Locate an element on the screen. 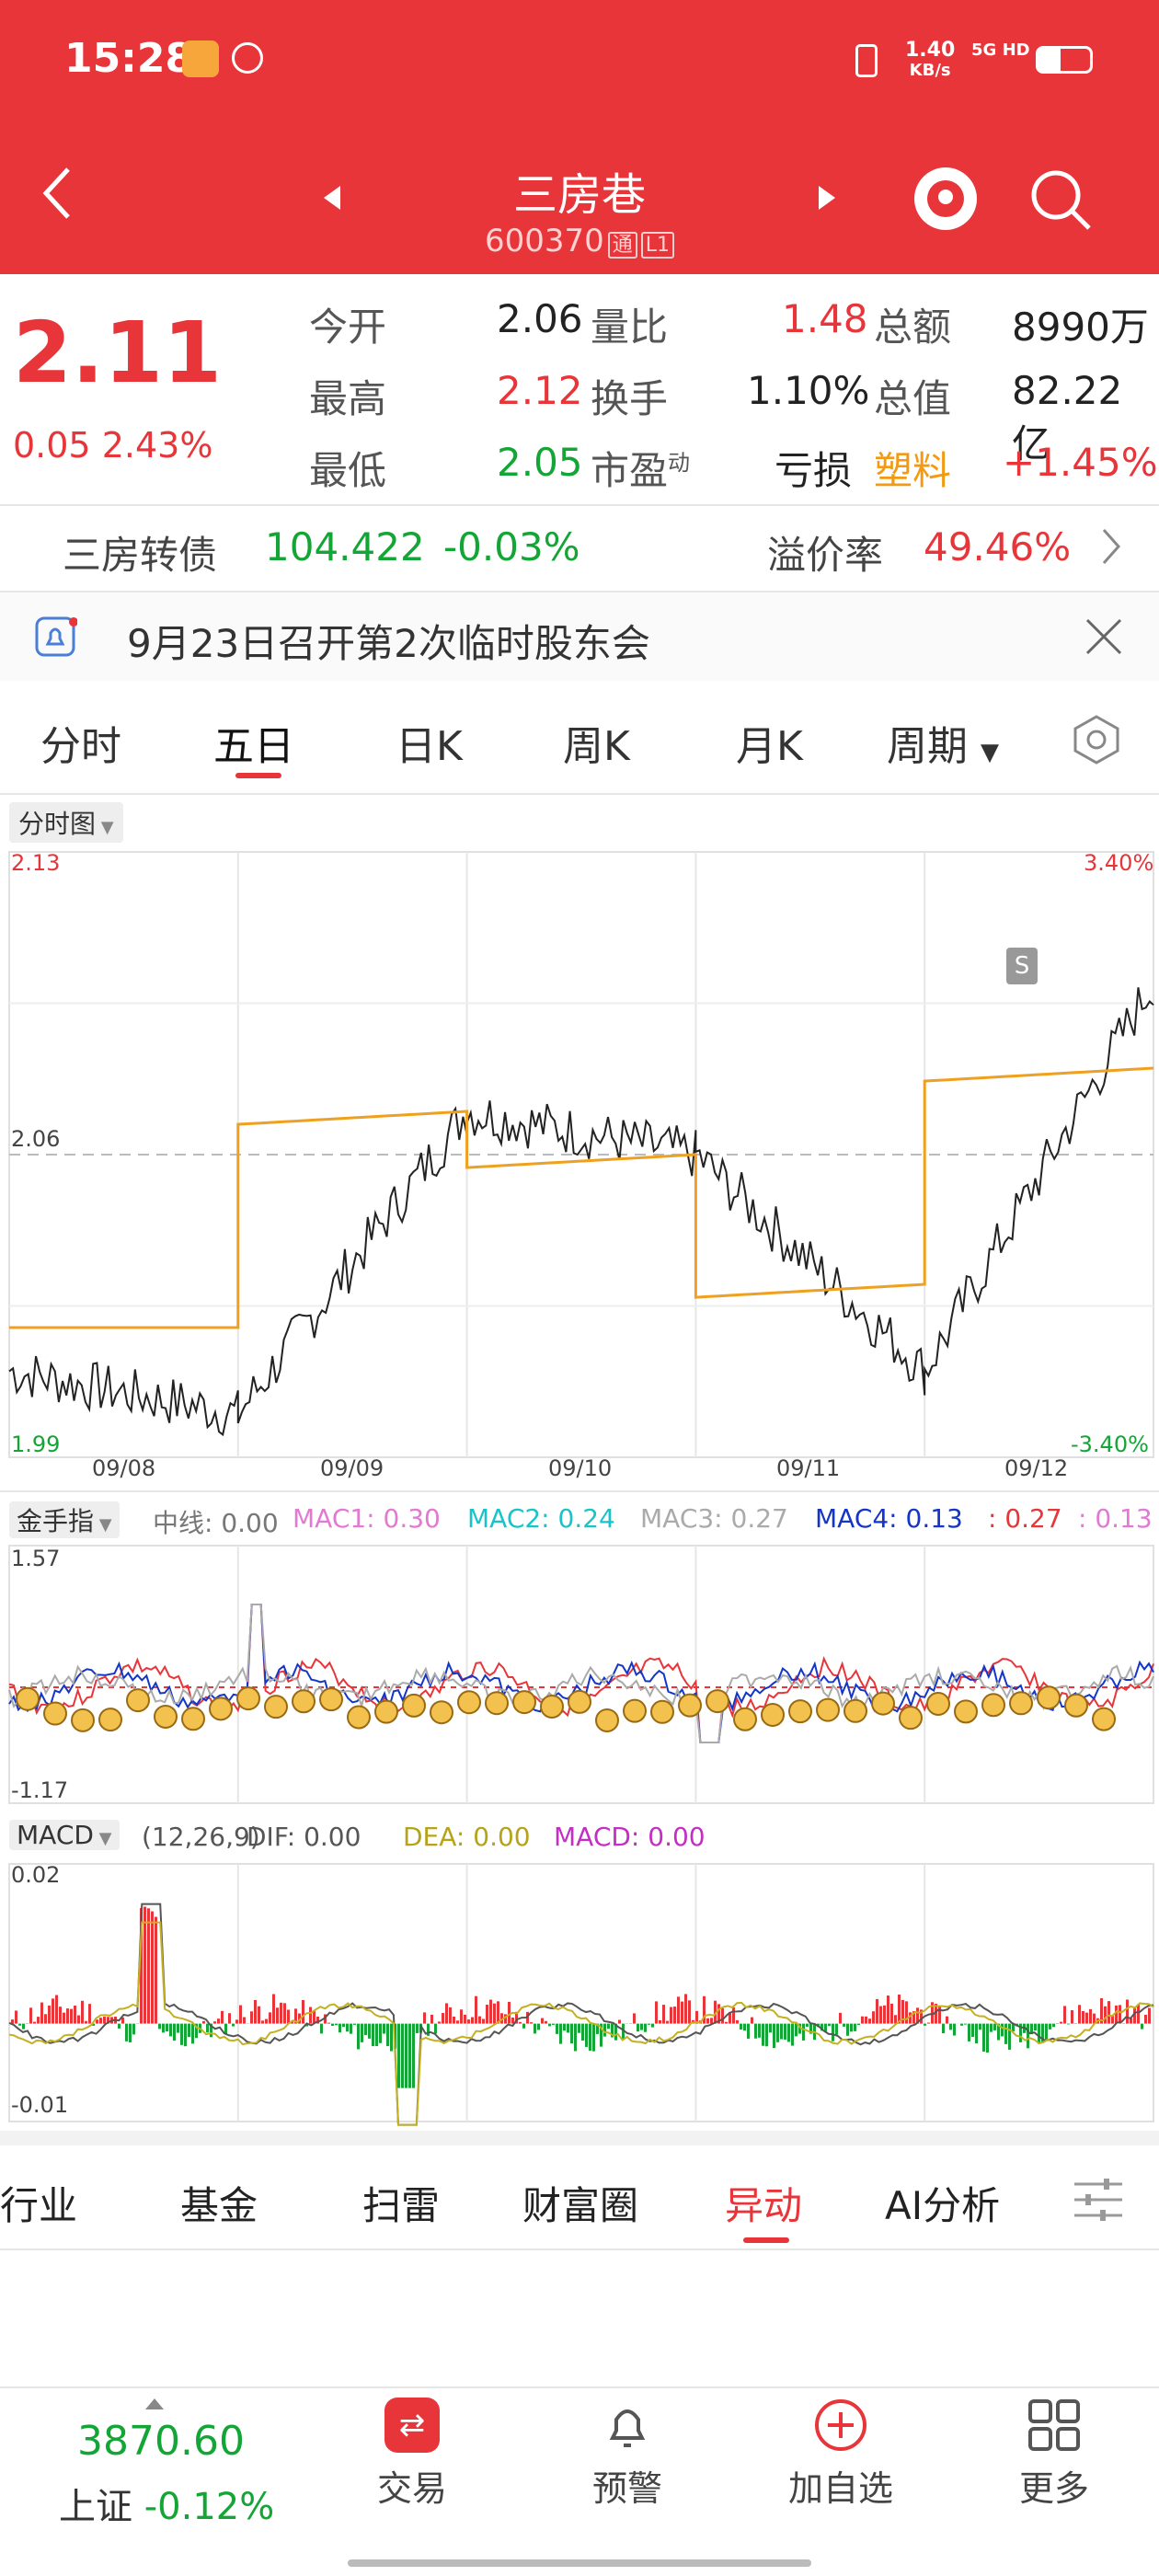 This screenshot has width=1159, height=2576. trade-button: ⇄ 交易 is located at coordinates (412, 2454).